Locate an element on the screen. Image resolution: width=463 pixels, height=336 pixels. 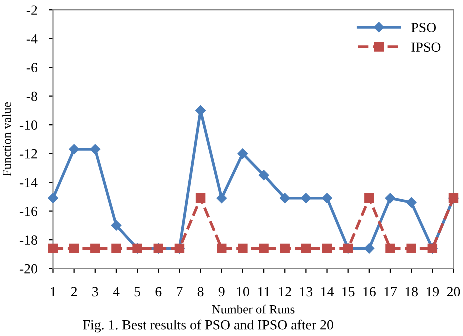
x-tick-label: 16 is located at coordinates (370, 292).